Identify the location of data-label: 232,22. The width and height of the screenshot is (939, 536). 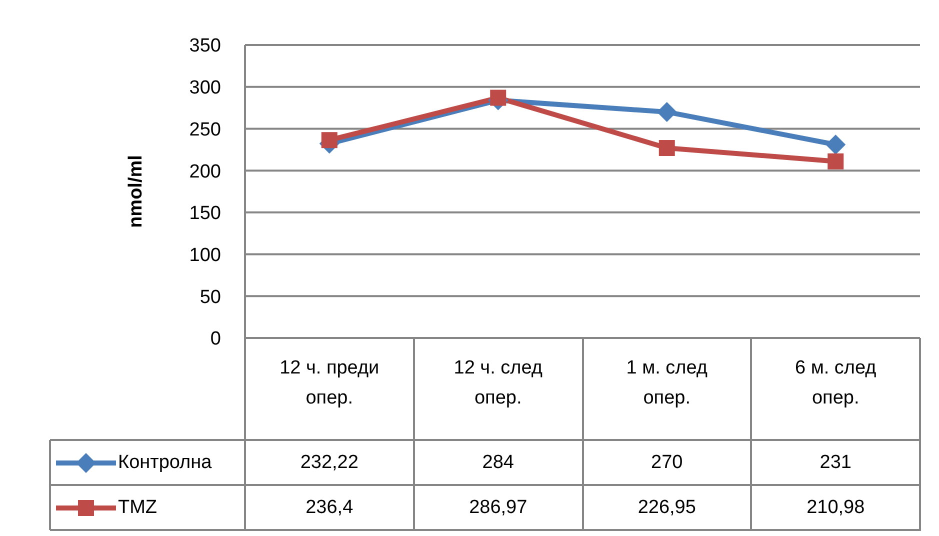
(329, 462).